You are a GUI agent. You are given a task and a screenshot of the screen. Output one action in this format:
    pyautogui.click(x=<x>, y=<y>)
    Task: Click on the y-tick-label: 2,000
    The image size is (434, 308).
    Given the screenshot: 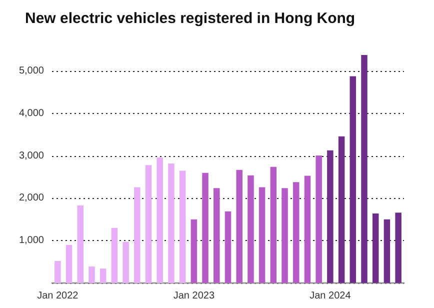 What is the action you would take?
    pyautogui.click(x=31, y=198)
    